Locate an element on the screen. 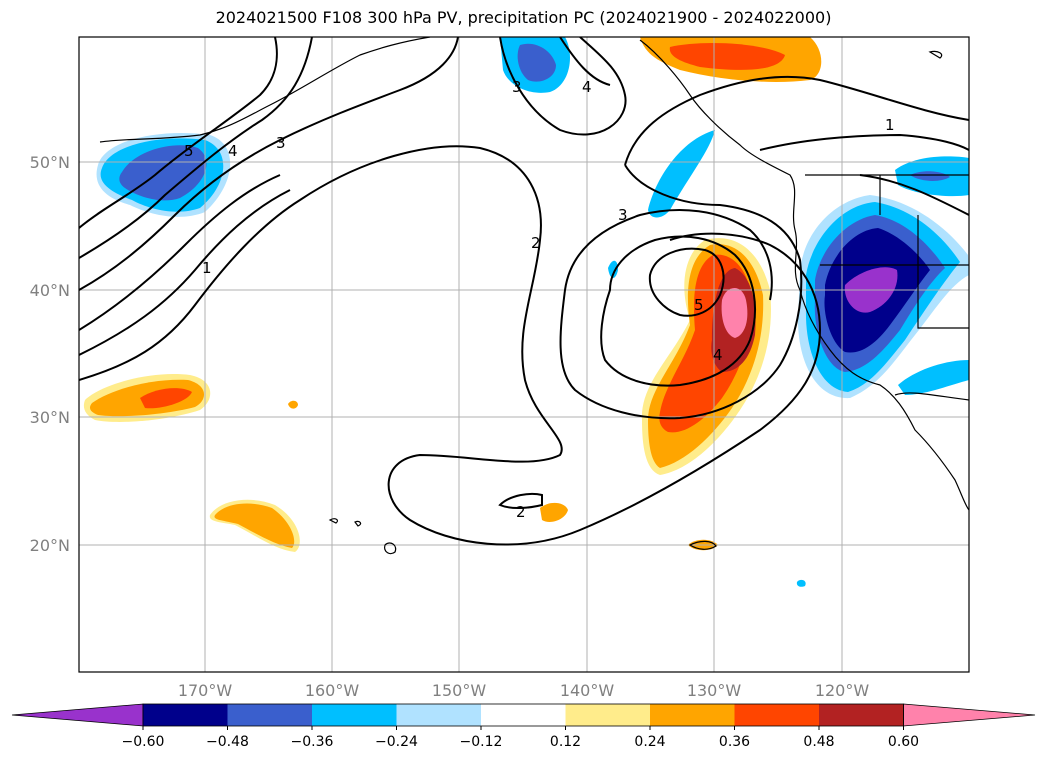 The width and height of the screenshot is (1047, 765). lon-label: 170°W is located at coordinates (205, 690).